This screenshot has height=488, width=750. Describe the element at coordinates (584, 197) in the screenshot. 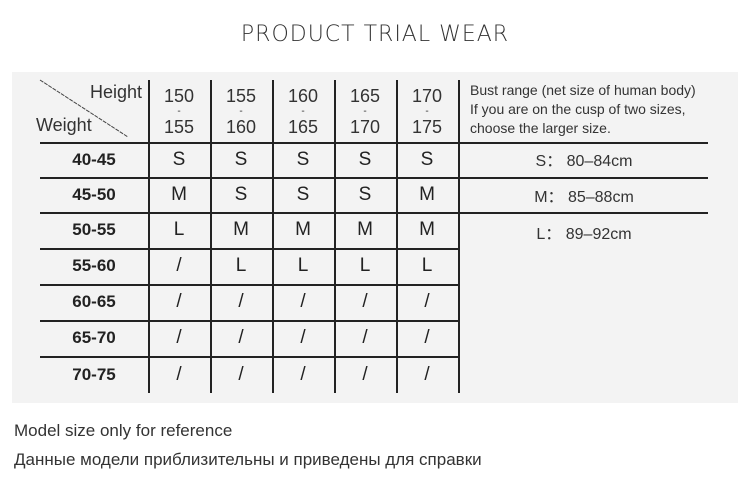

I see `bust-range-m: M： 85–88cm` at that location.